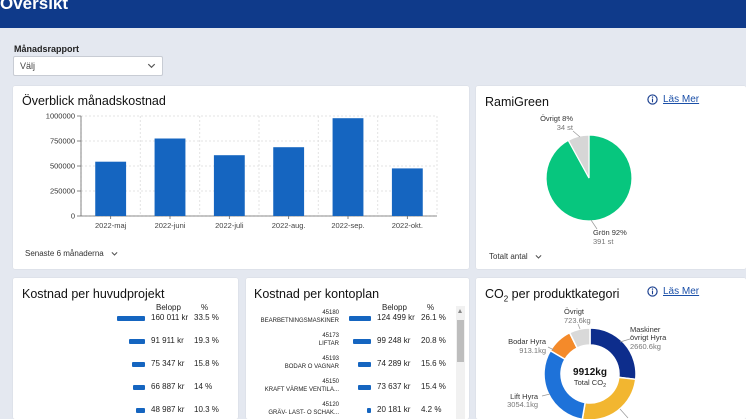 The image size is (746, 419). What do you see at coordinates (590, 383) in the screenshot?
I see `co2-total-label: Total CO2` at bounding box center [590, 383].